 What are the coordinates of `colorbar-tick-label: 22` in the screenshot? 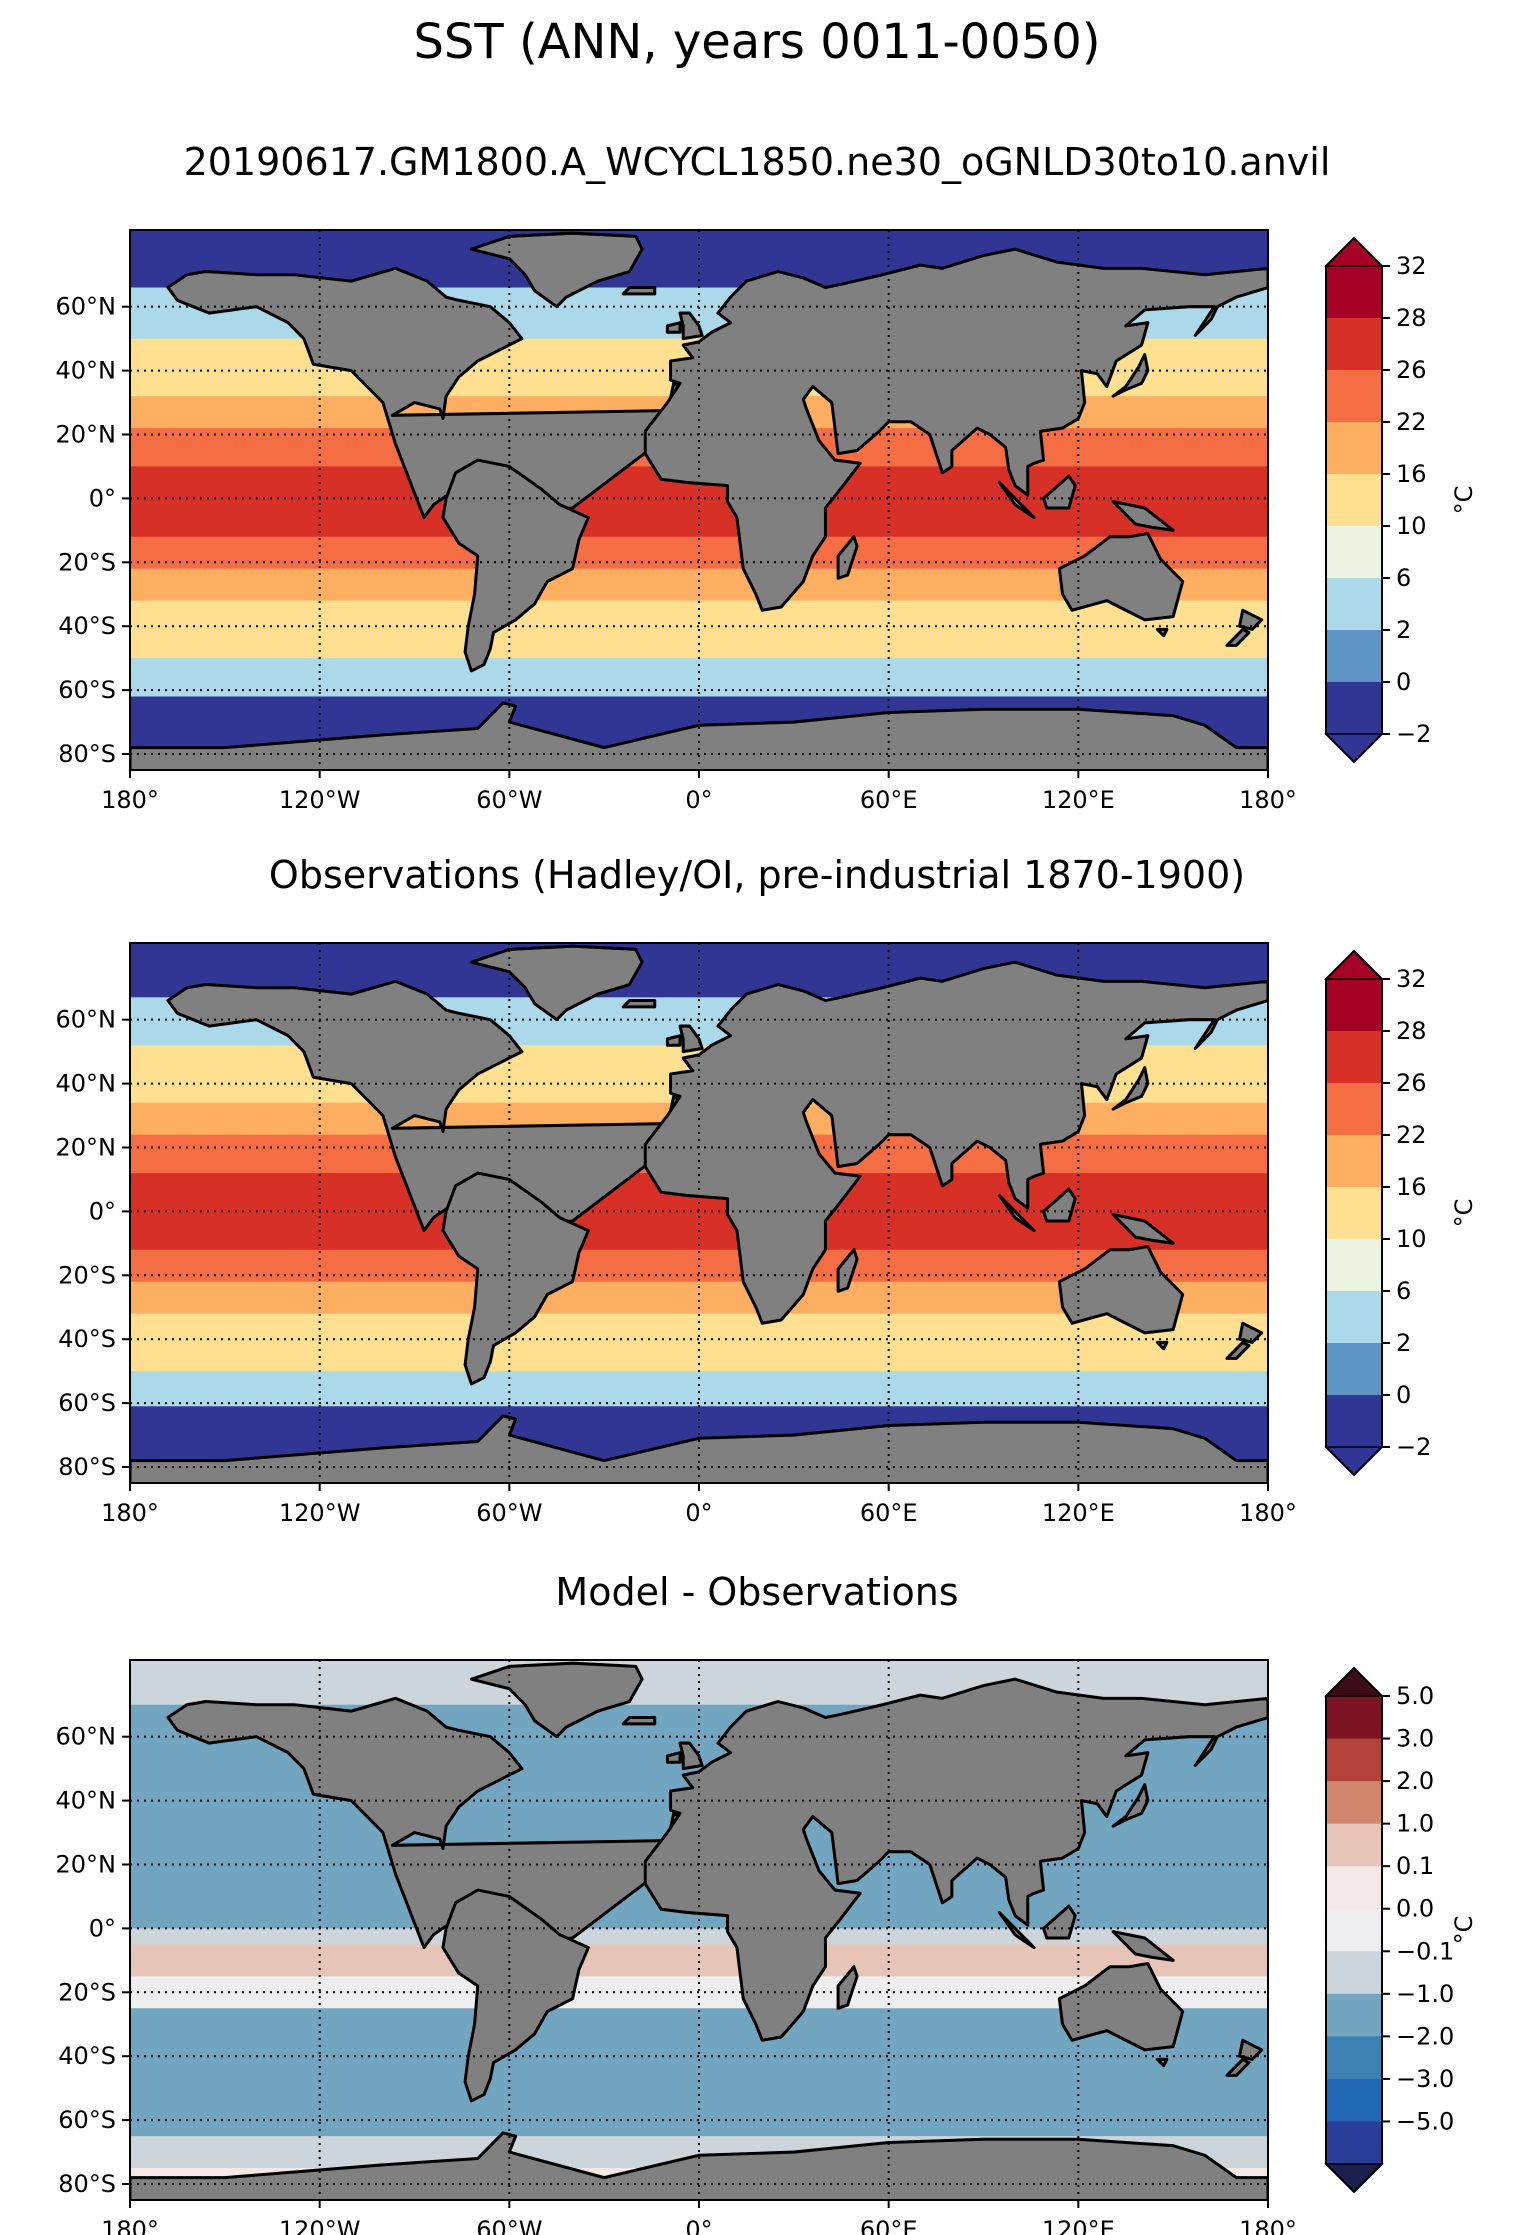 It's located at (1411, 1135).